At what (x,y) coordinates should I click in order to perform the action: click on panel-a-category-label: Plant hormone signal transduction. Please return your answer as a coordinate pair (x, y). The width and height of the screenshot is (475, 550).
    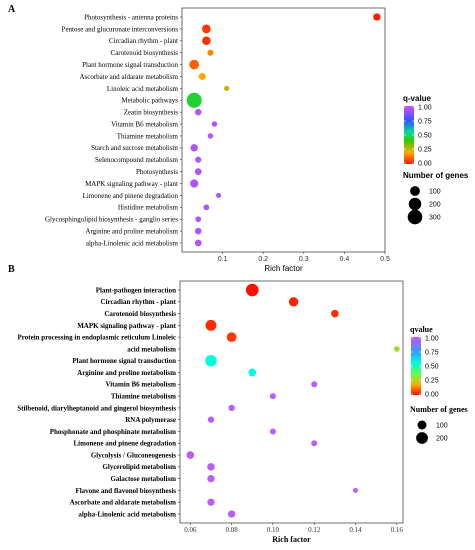
    Looking at the image, I should click on (130, 65).